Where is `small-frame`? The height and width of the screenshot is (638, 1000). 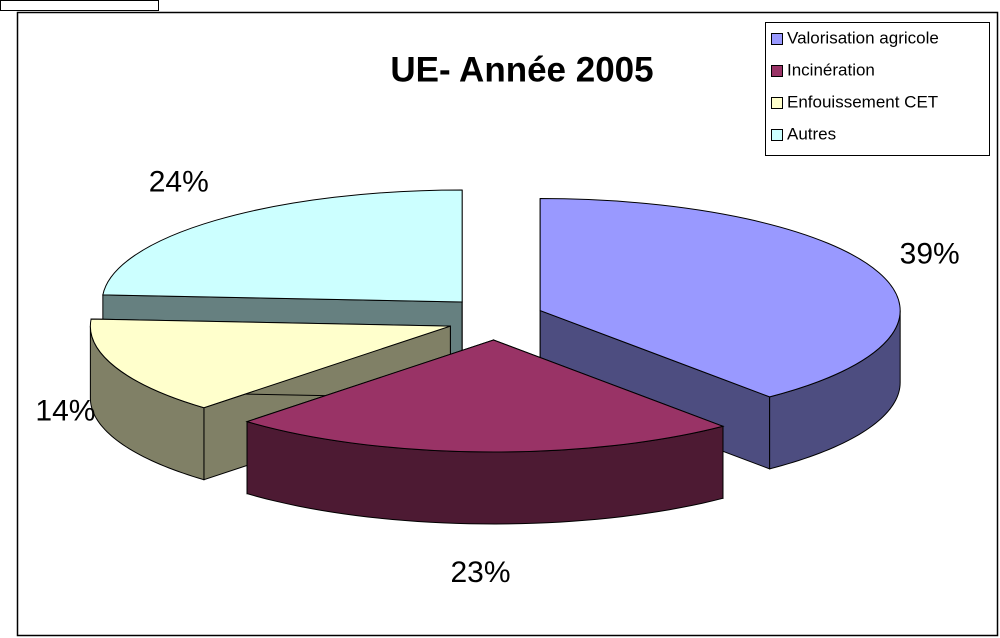 small-frame is located at coordinates (79, 5).